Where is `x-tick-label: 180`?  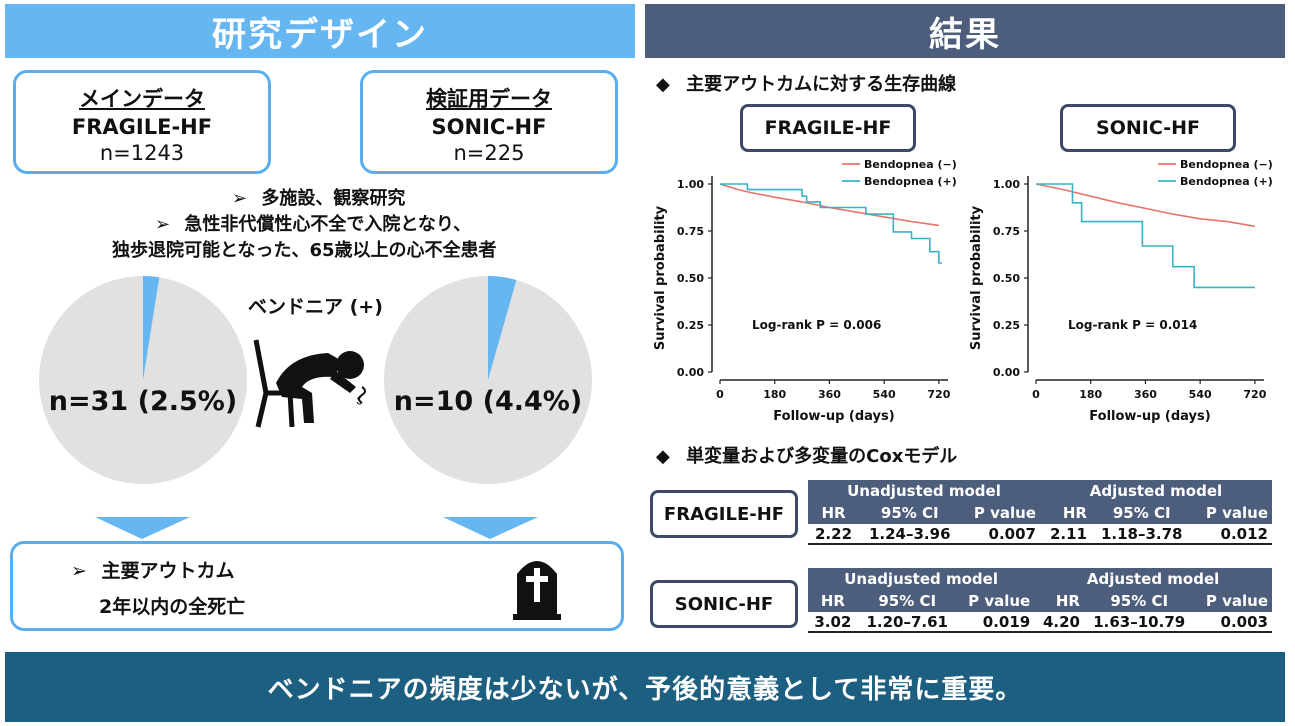
x-tick-label: 180 is located at coordinates (1090, 394).